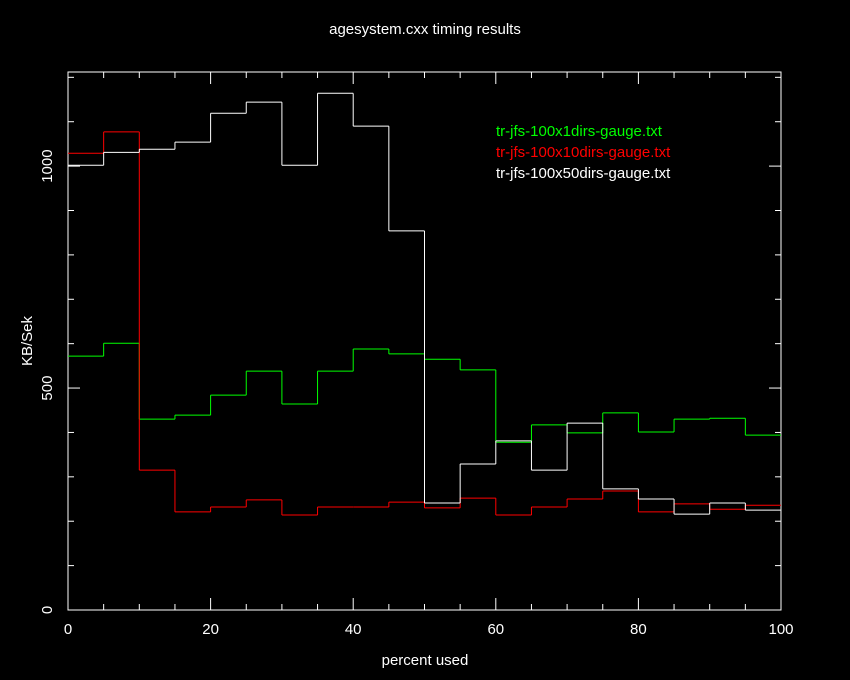 This screenshot has width=850, height=680. I want to click on x-tick-label: 0, so click(68, 629).